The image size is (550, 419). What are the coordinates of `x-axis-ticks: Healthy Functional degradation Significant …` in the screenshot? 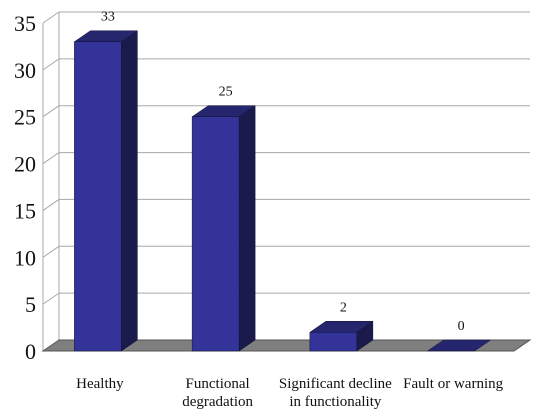 It's located at (289, 393).